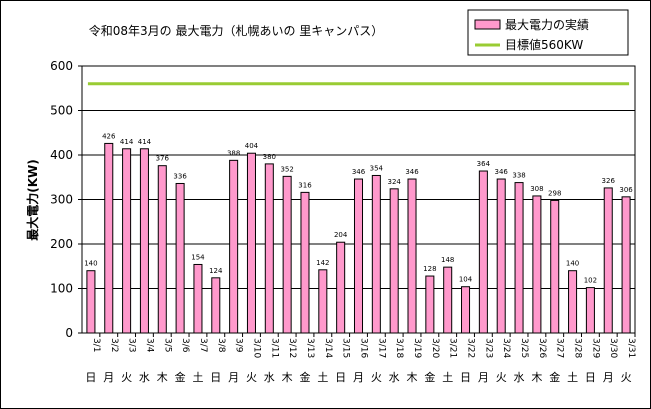 This screenshot has height=409, width=651. What do you see at coordinates (61, 66) in the screenshot?
I see `y-tick-label: 600` at bounding box center [61, 66].